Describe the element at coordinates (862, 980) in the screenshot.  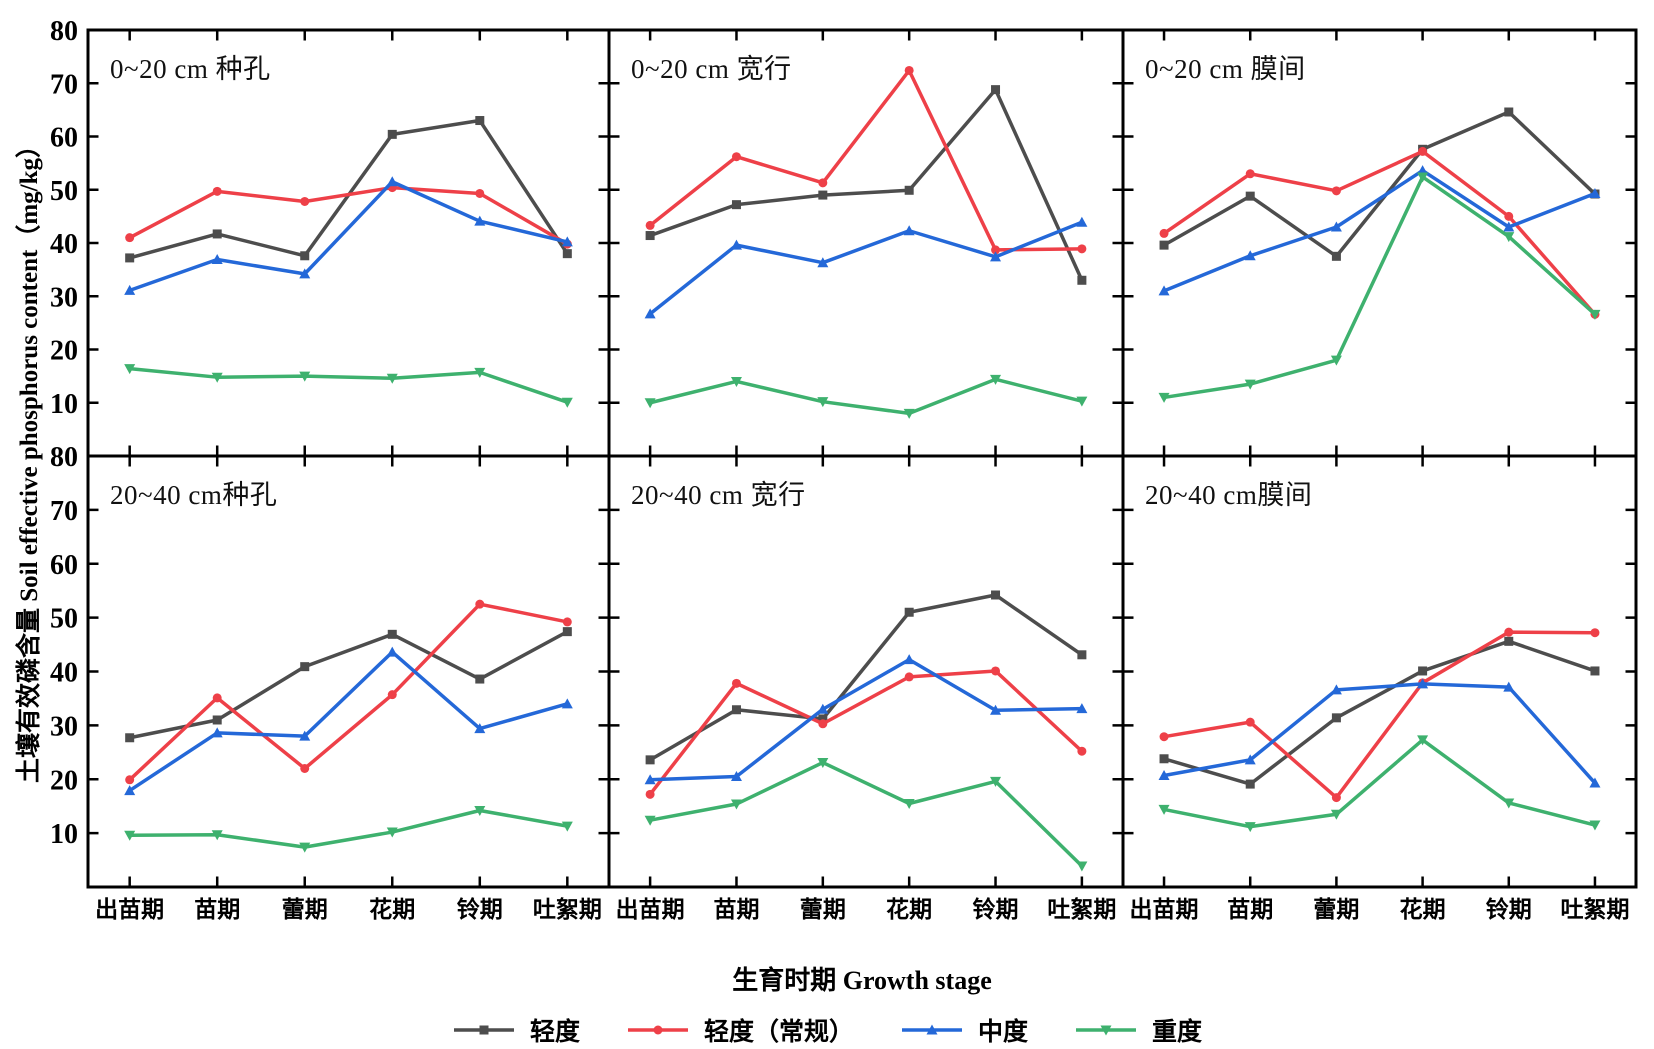
I see `x-axis-title: 生育时期 Growth stage` at that location.